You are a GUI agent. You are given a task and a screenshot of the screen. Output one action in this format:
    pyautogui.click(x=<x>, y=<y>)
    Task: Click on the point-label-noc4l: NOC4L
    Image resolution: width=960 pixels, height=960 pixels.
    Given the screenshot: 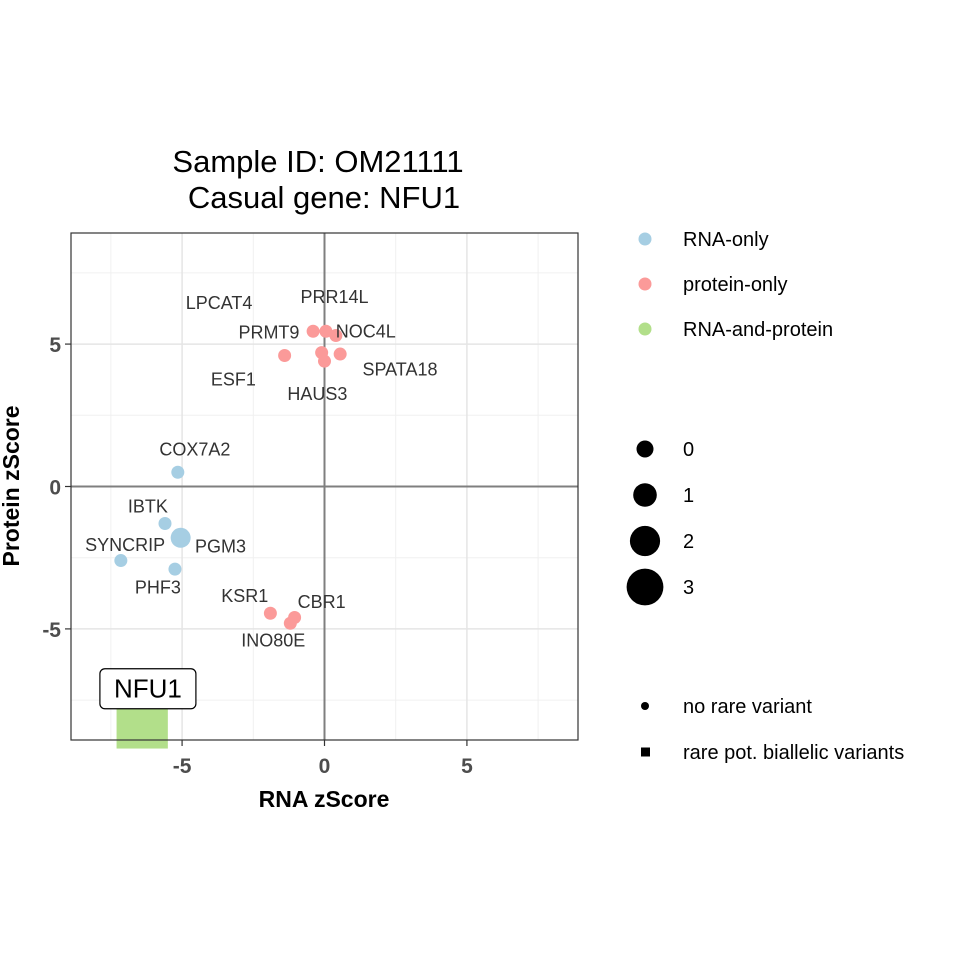 What is the action you would take?
    pyautogui.click(x=366, y=331)
    